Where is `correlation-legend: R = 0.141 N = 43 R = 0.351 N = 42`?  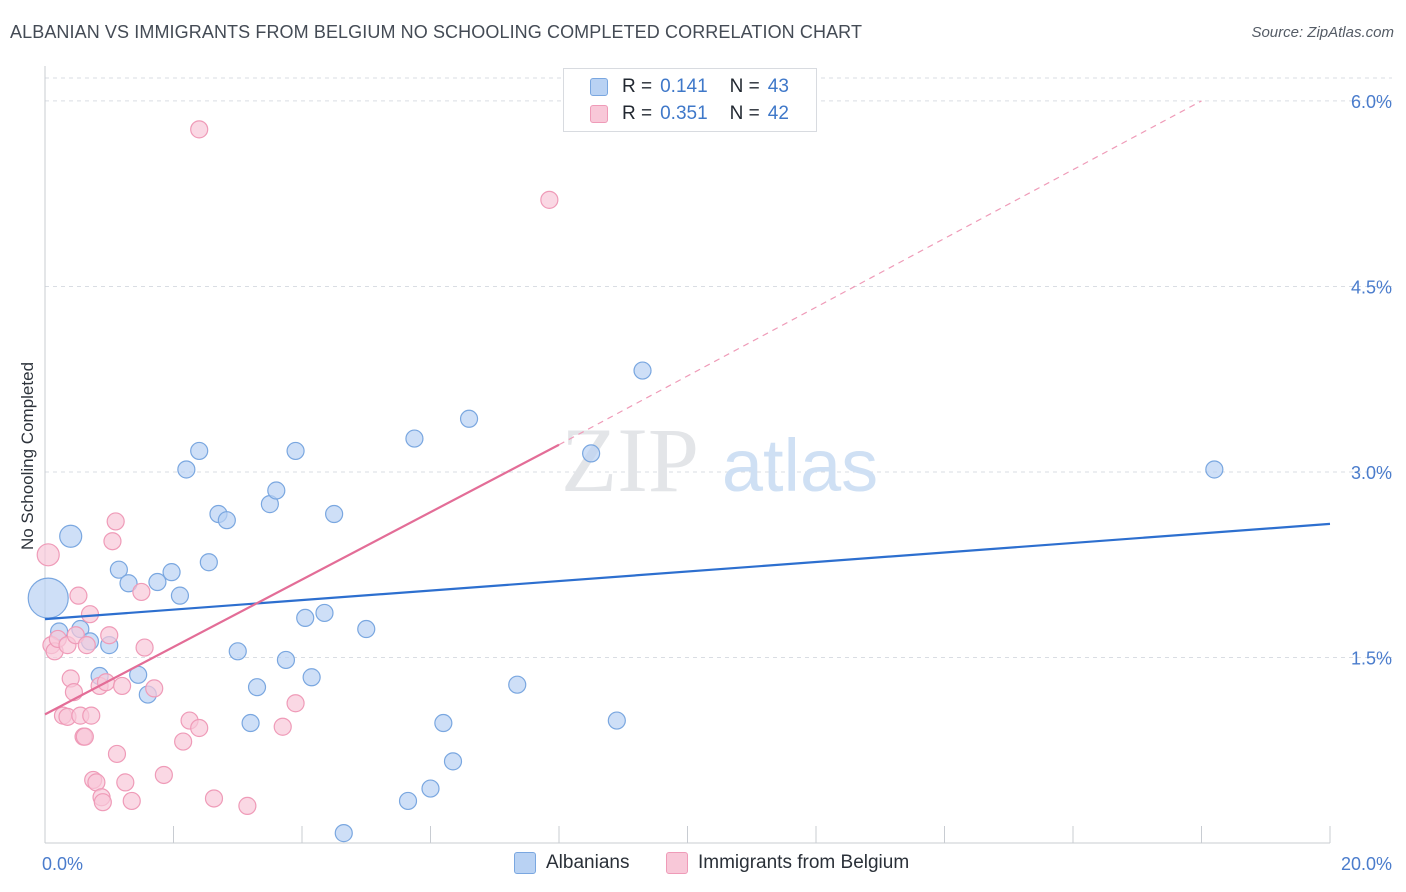
correlation-legend: R = 0.141 N = 43 R = 0.351 N = 42 is located at coordinates (690, 100).